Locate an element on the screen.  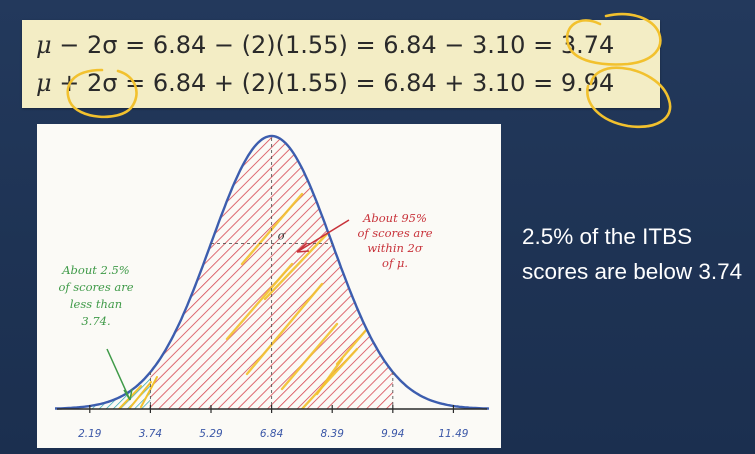
upper-bound-result: 9.94 is located at coordinates (587, 83).